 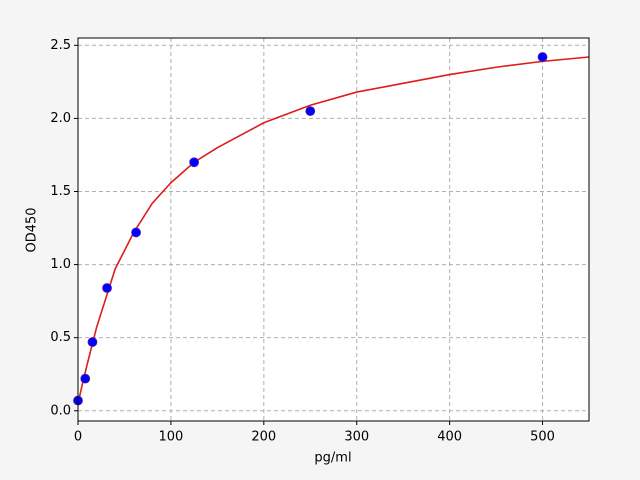 I want to click on x-tick-label: 0, so click(x=78, y=437).